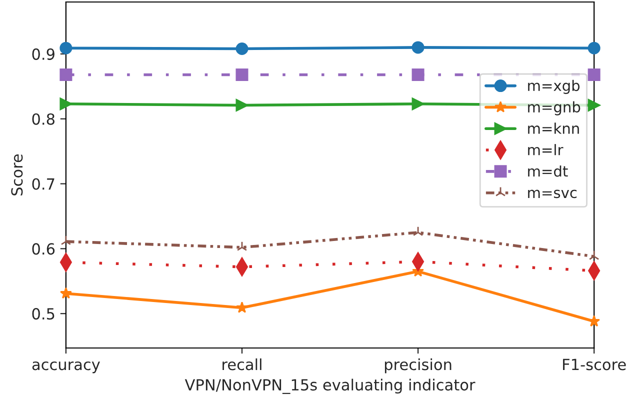 Image resolution: width=628 pixels, height=400 pixels. I want to click on y-axis-title: Score, so click(17, 175).